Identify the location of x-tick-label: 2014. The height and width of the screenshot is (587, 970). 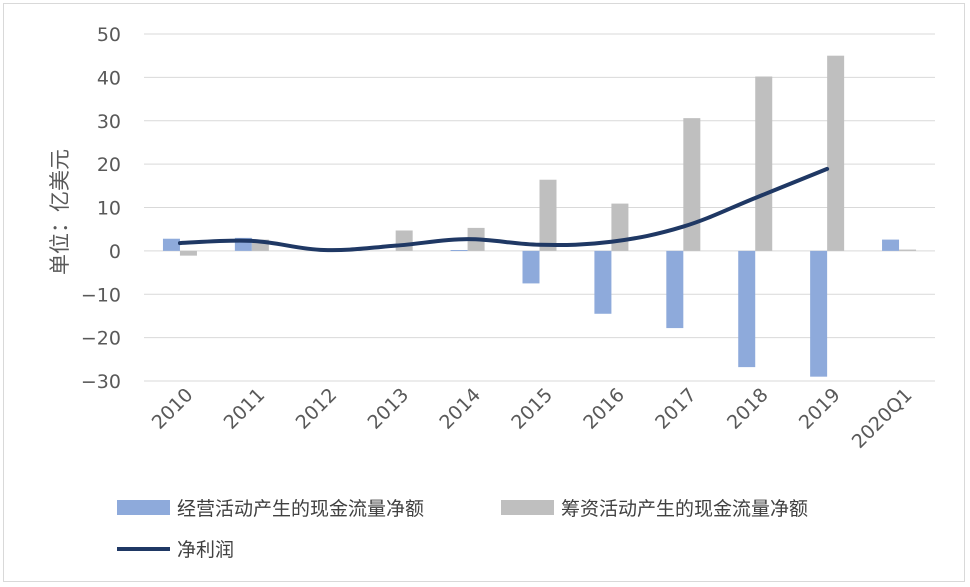
(460, 409).